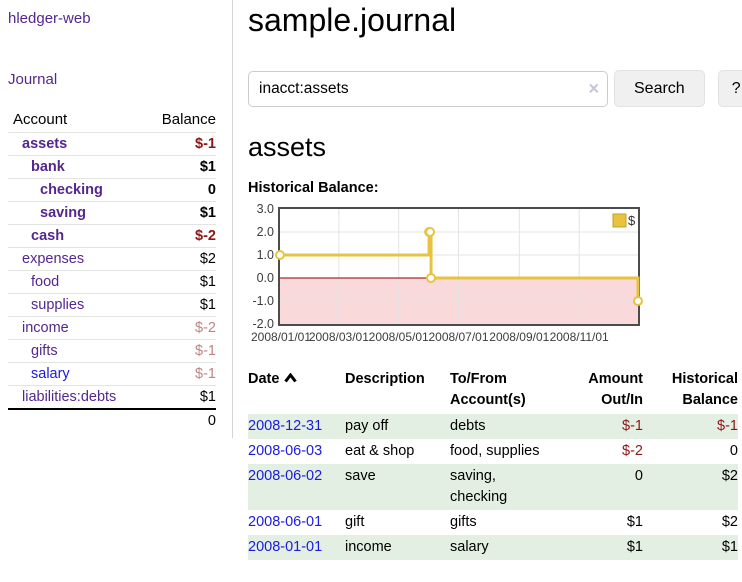 This screenshot has width=742, height=582. What do you see at coordinates (285, 426) in the screenshot?
I see `transaction-date-link: 2008-12-31` at bounding box center [285, 426].